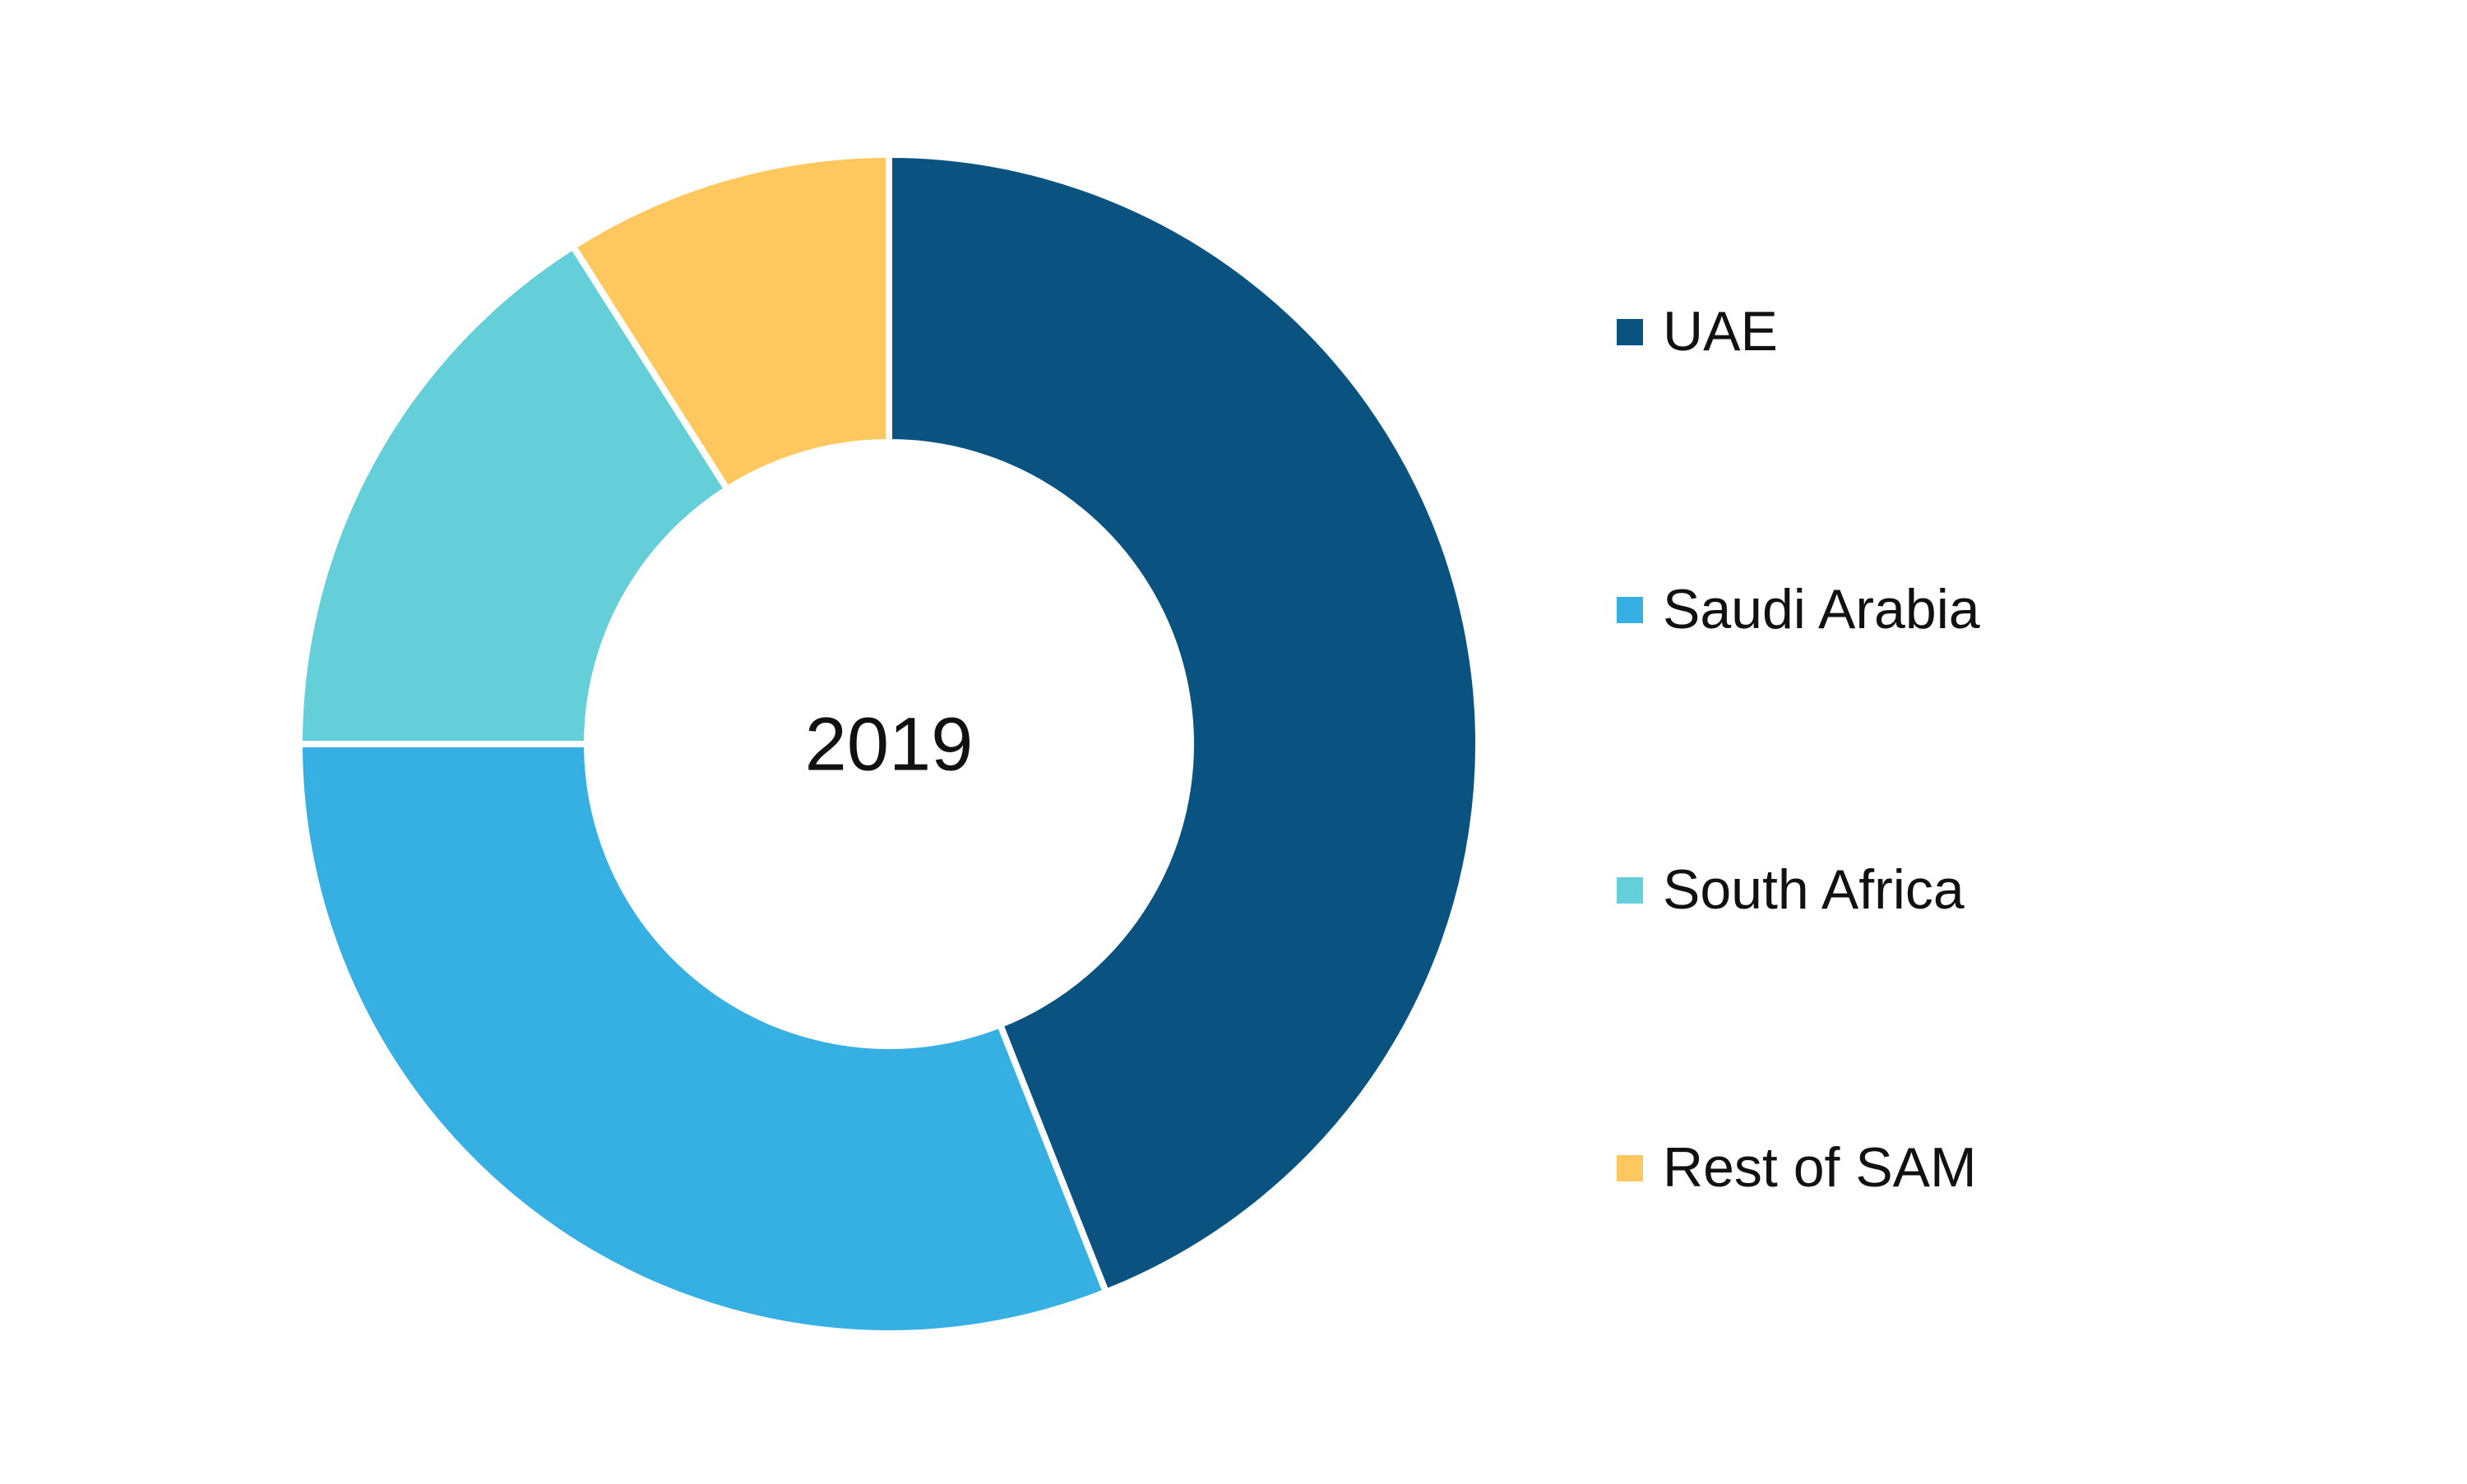  I want to click on legend-label: Rest of SAM, so click(1820, 1167).